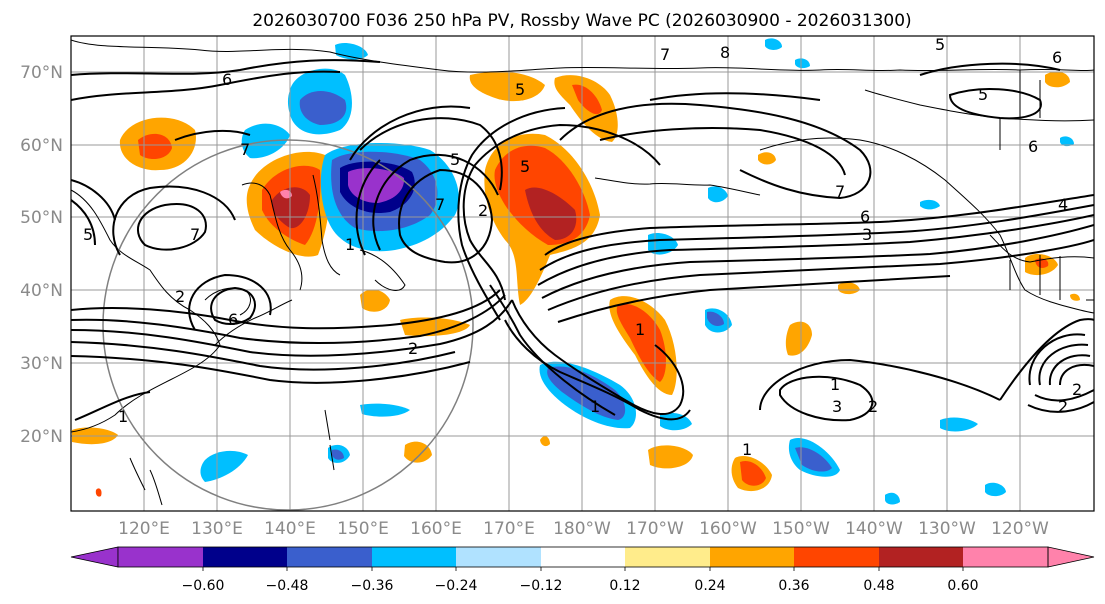  I want to click on lon-label: 150°W, so click(801, 529).